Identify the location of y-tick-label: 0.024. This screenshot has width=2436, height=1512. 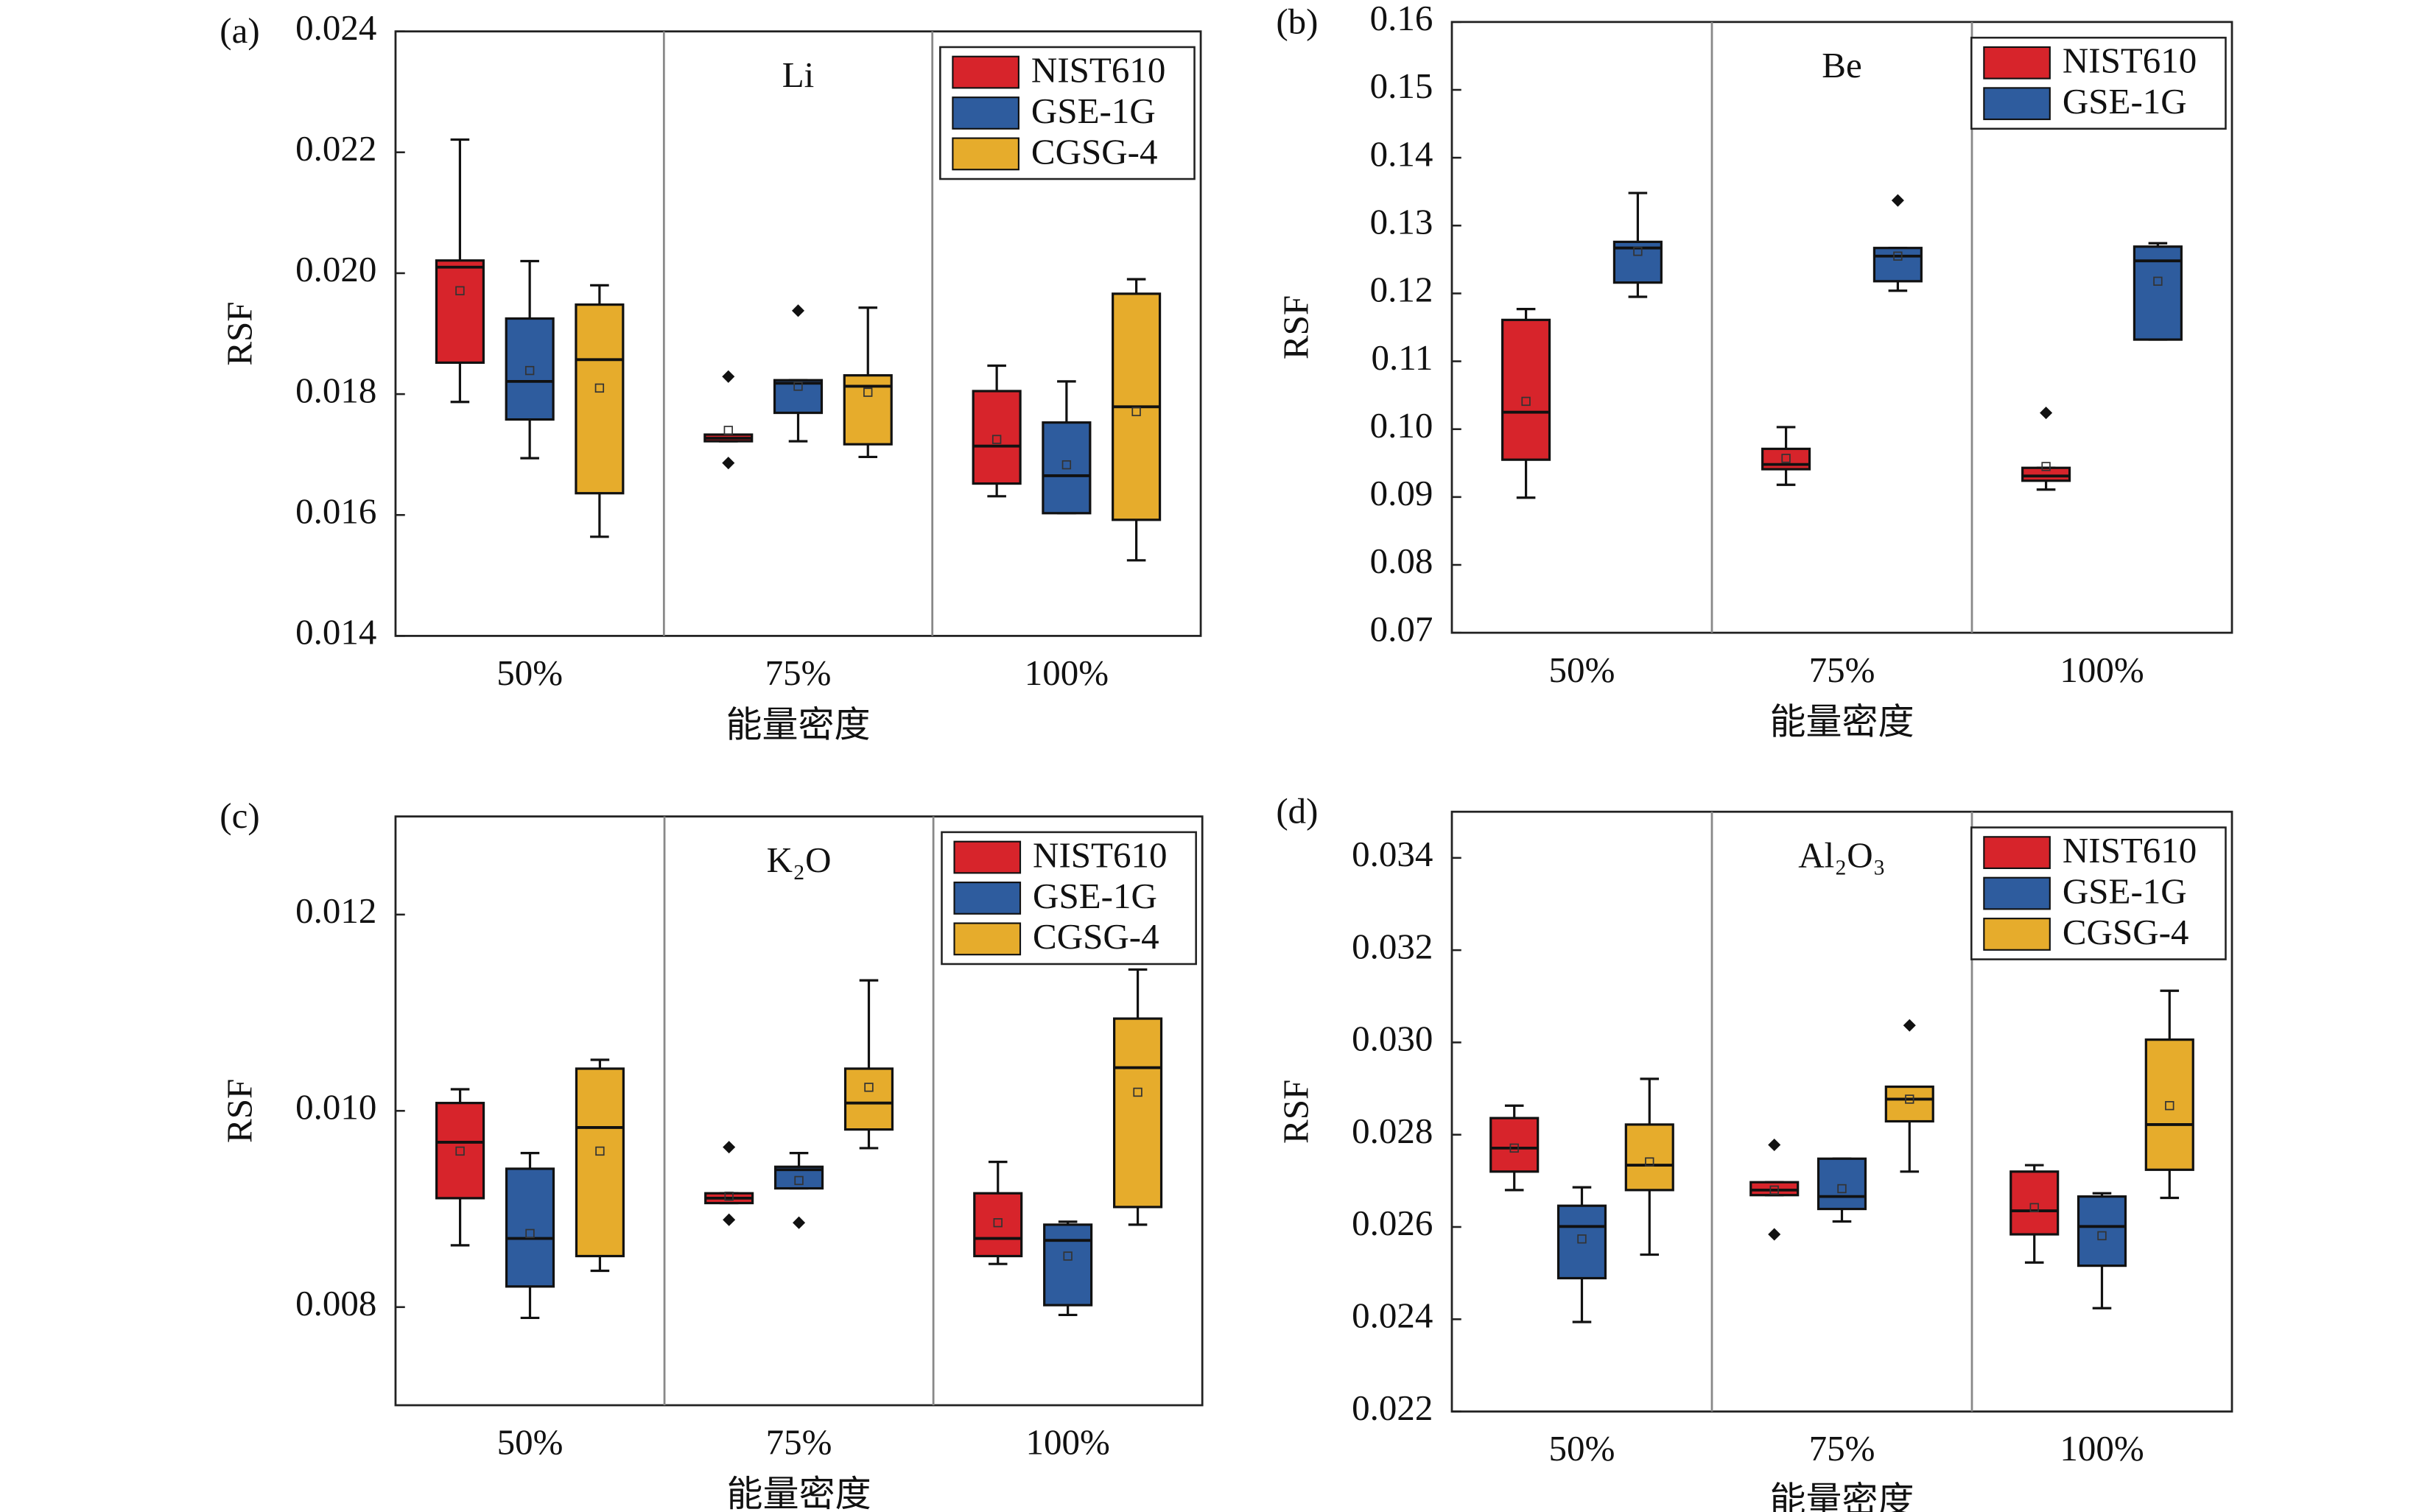
(335, 27).